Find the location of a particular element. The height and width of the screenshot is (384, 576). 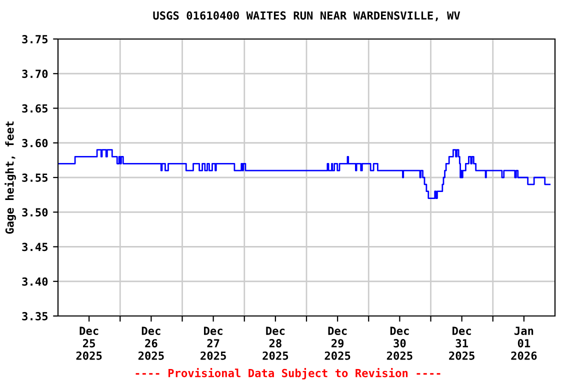

y-tick-label: 3.70 is located at coordinates (35, 74).